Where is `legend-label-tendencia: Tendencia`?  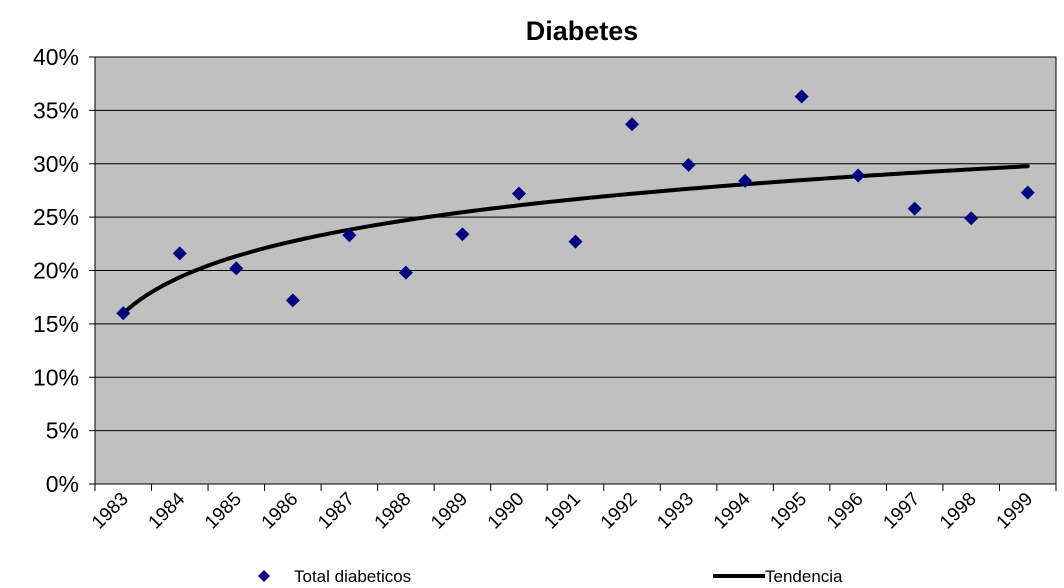
legend-label-tendencia: Tendencia is located at coordinates (804, 576).